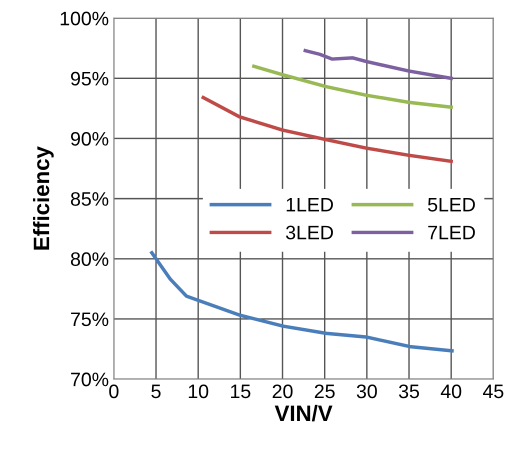  Describe the element at coordinates (451, 391) in the screenshot. I see `x-tick-label: 40` at that location.